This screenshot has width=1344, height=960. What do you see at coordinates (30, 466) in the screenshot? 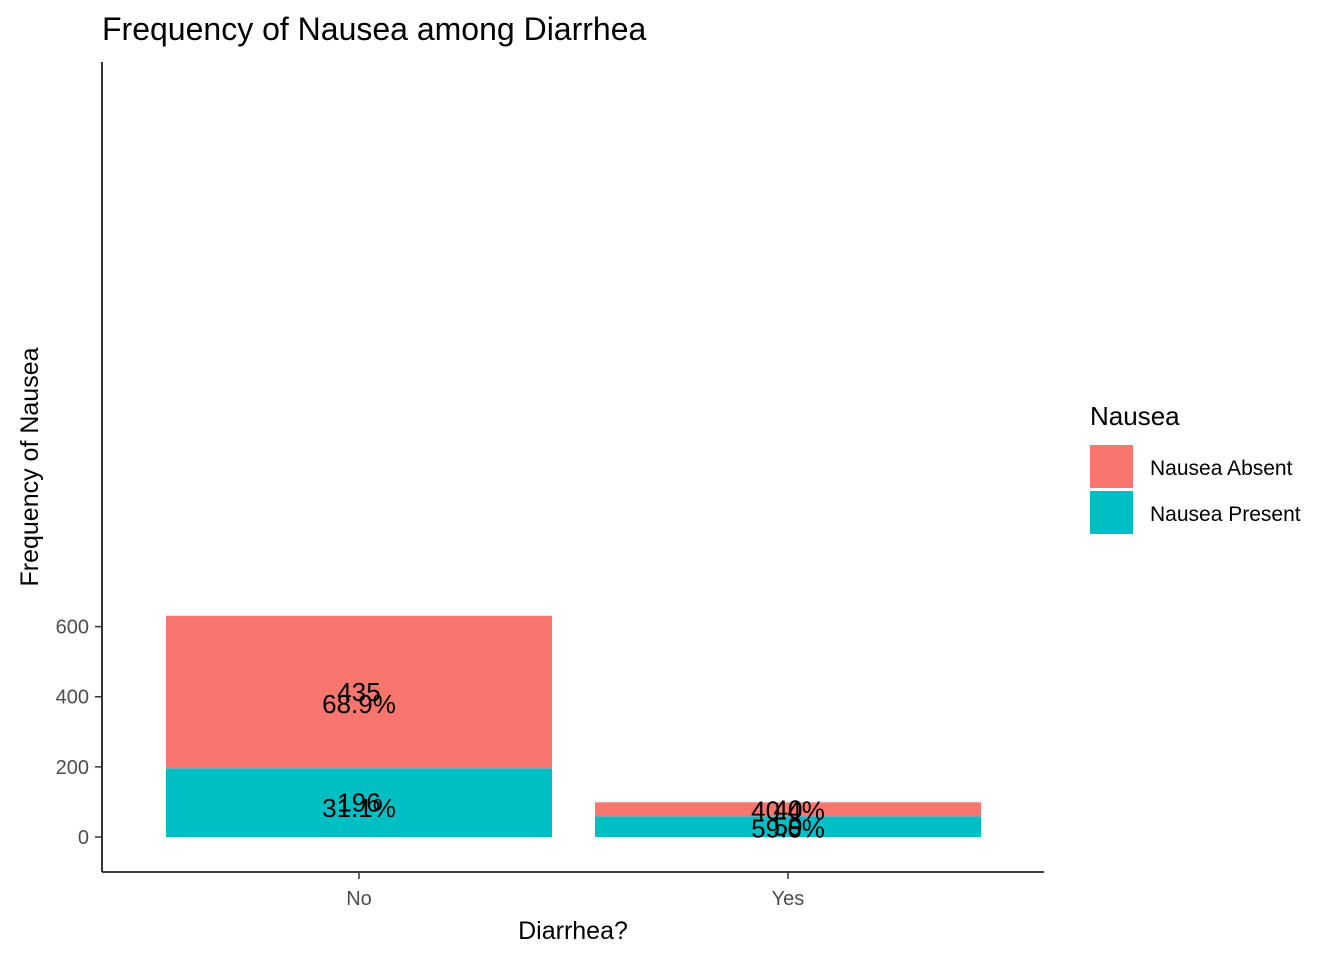
I see `y-axis-title: Frequency of Nausea` at bounding box center [30, 466].